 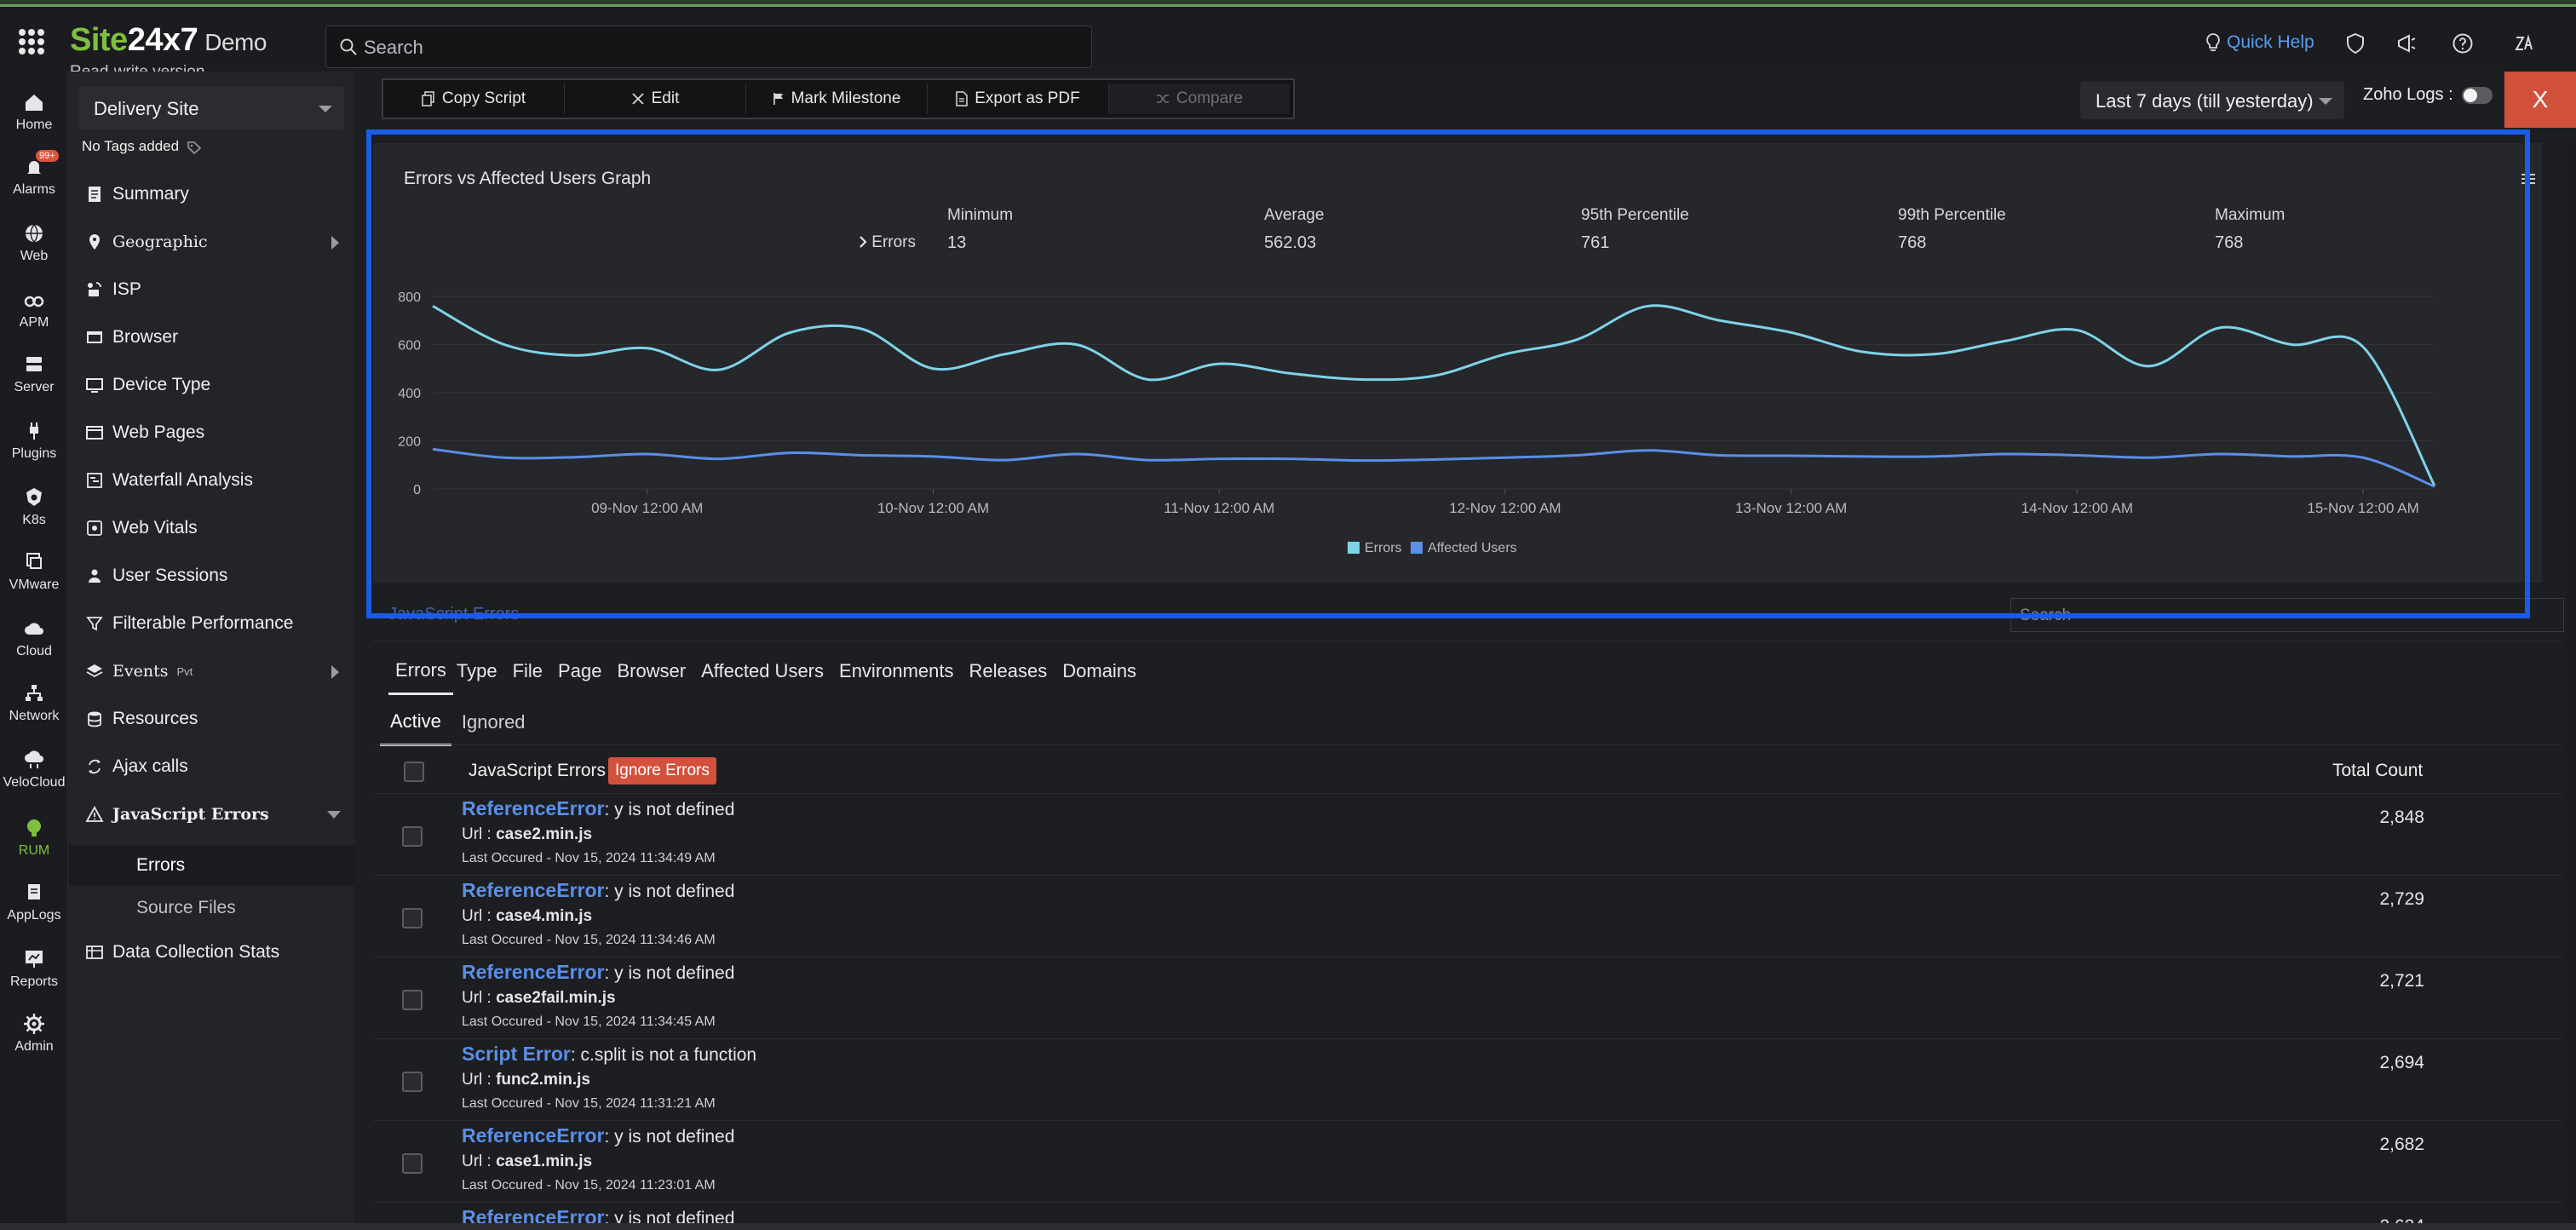 I want to click on rail-item-apm: APM, so click(x=34, y=309).